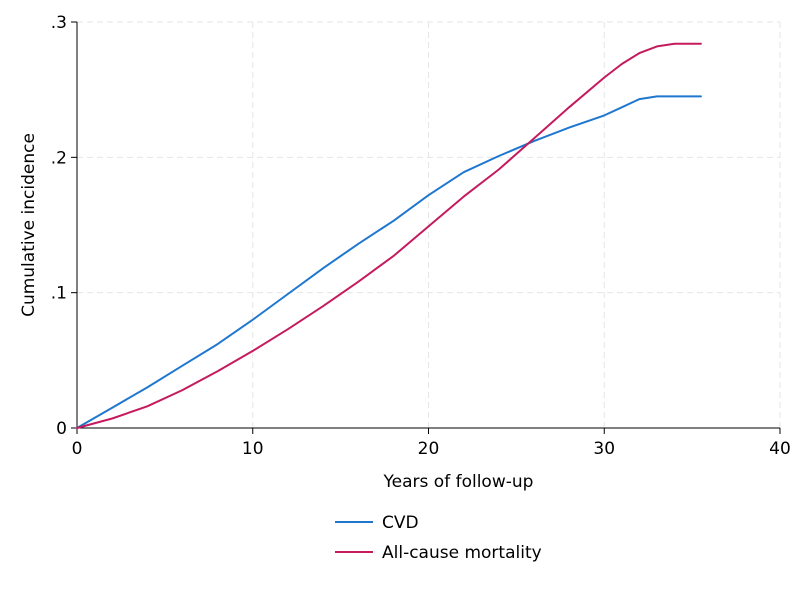  I want to click on y-tick-label-0: 0, so click(61, 429).